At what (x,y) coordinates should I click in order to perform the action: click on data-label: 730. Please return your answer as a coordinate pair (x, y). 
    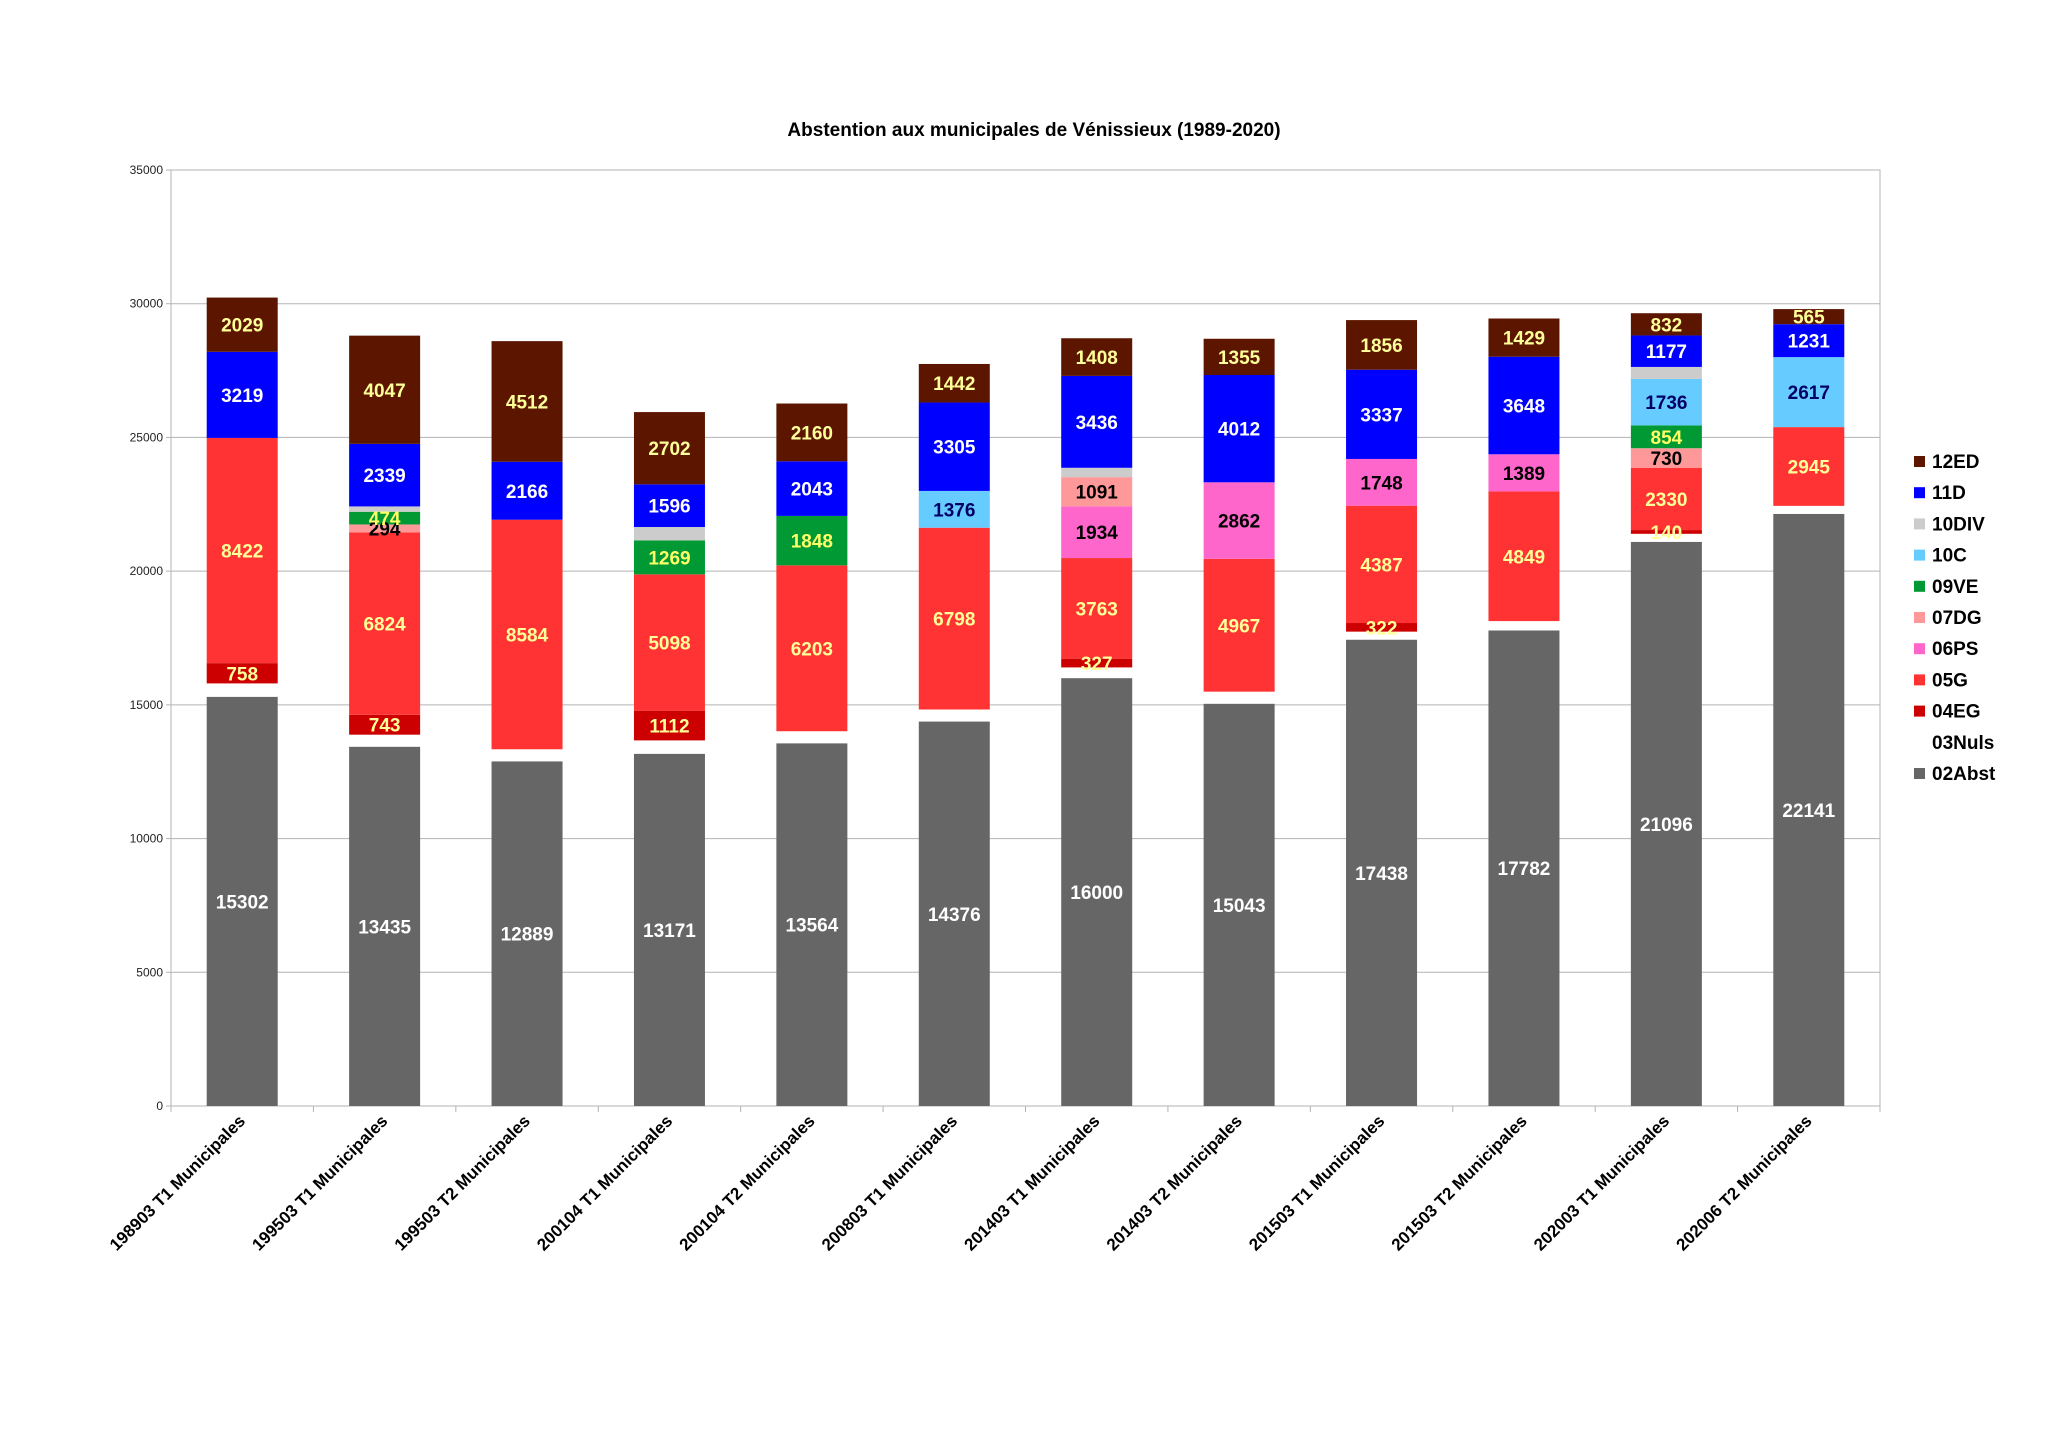
    Looking at the image, I should click on (1667, 459).